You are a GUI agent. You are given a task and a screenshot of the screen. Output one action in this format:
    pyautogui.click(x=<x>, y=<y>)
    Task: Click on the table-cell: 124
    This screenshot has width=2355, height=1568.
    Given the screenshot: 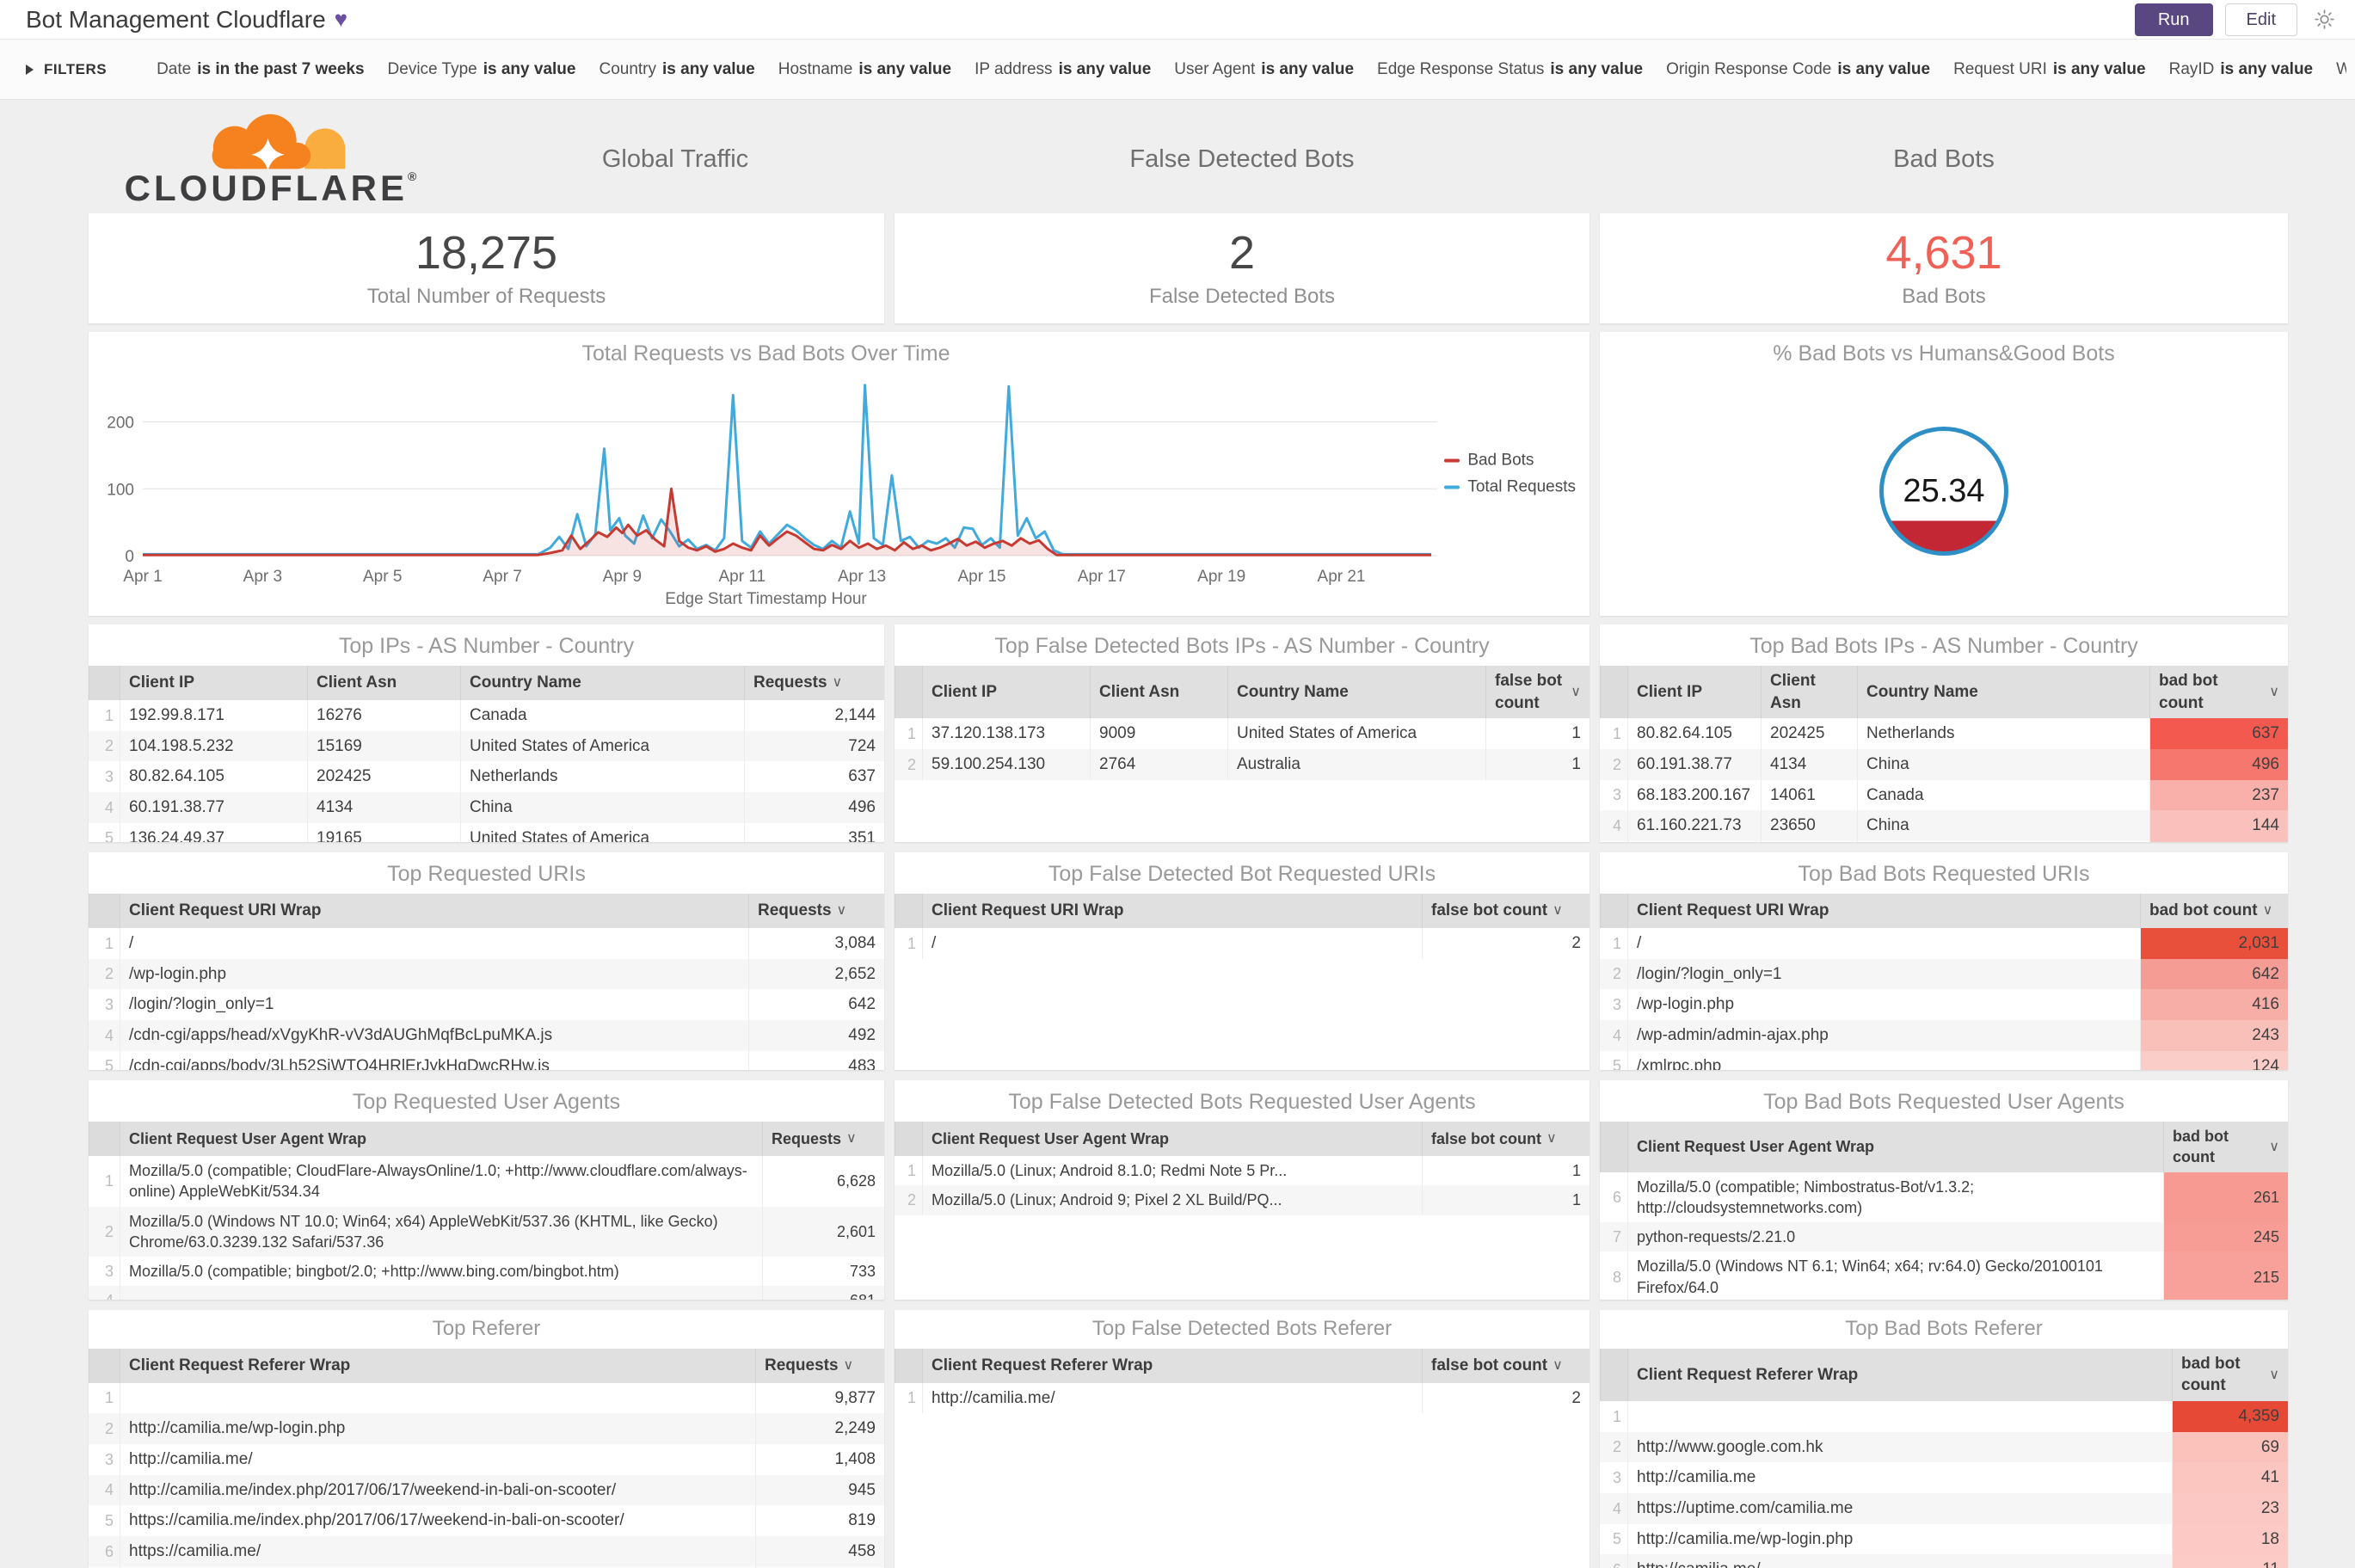 What is the action you would take?
    pyautogui.click(x=2214, y=1060)
    